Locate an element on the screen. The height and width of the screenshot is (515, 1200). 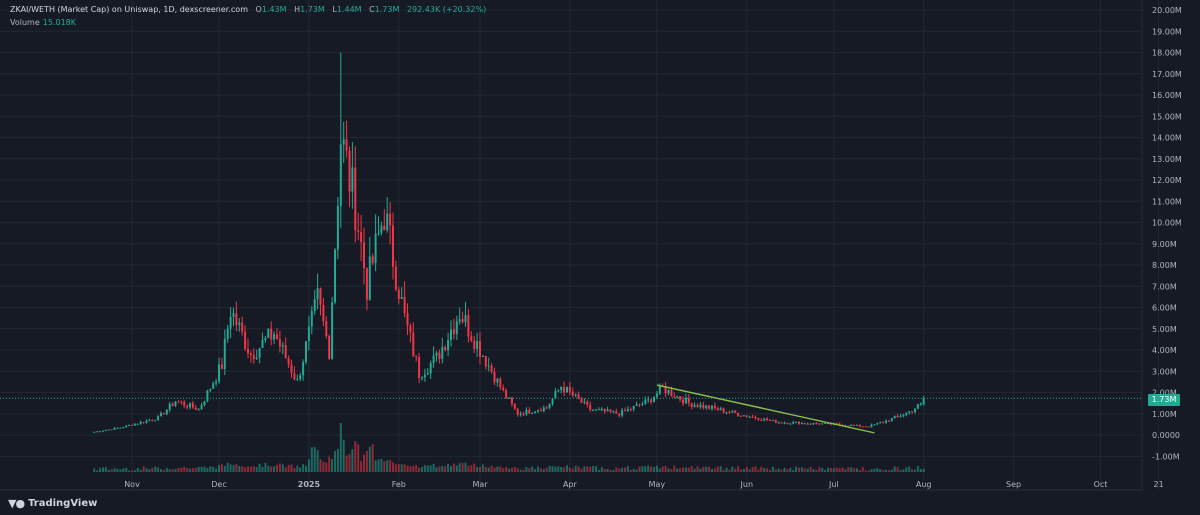
trendline is located at coordinates (765, 409).